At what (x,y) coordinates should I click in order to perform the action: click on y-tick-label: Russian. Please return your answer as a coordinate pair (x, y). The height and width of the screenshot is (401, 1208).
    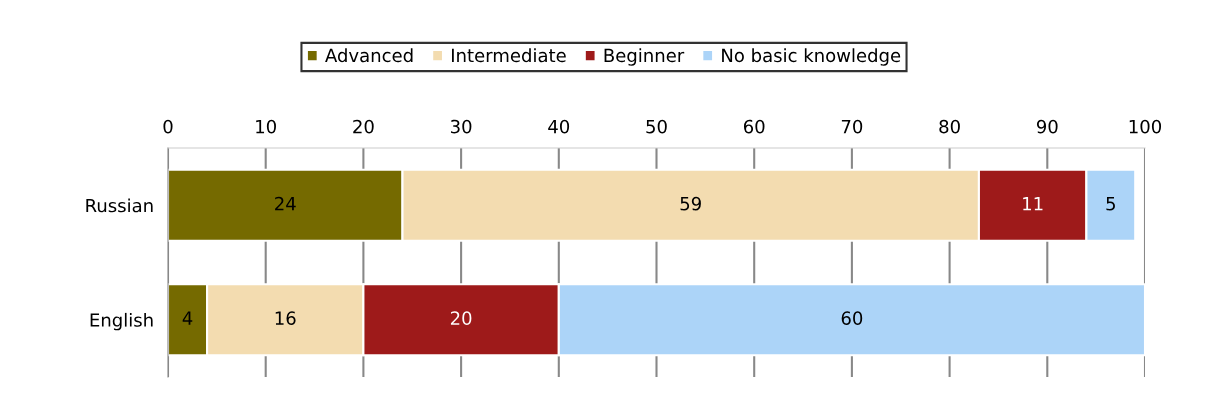
    Looking at the image, I should click on (119, 205).